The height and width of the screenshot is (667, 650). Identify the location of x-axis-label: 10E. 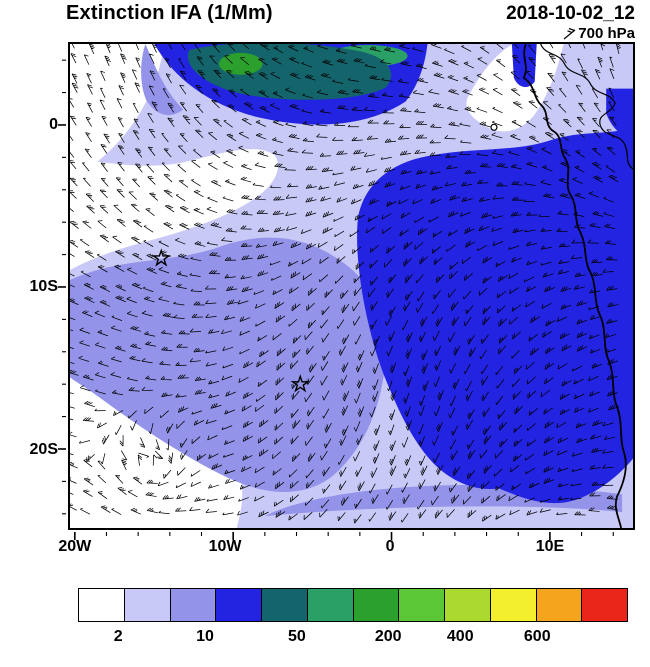
(550, 546).